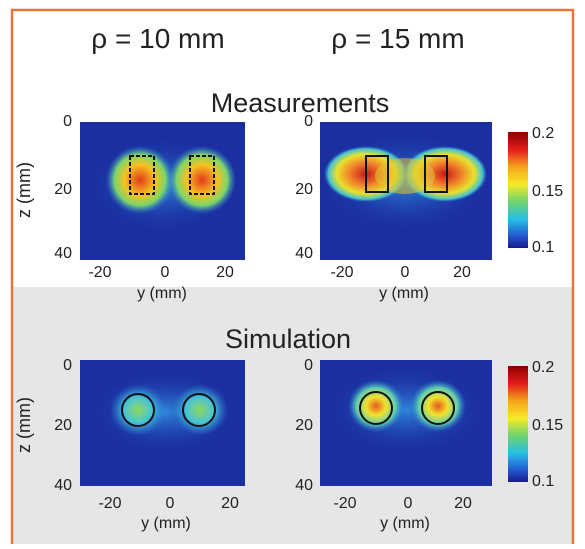  I want to click on colorbar-bottom-max: 0.2, so click(543, 367).